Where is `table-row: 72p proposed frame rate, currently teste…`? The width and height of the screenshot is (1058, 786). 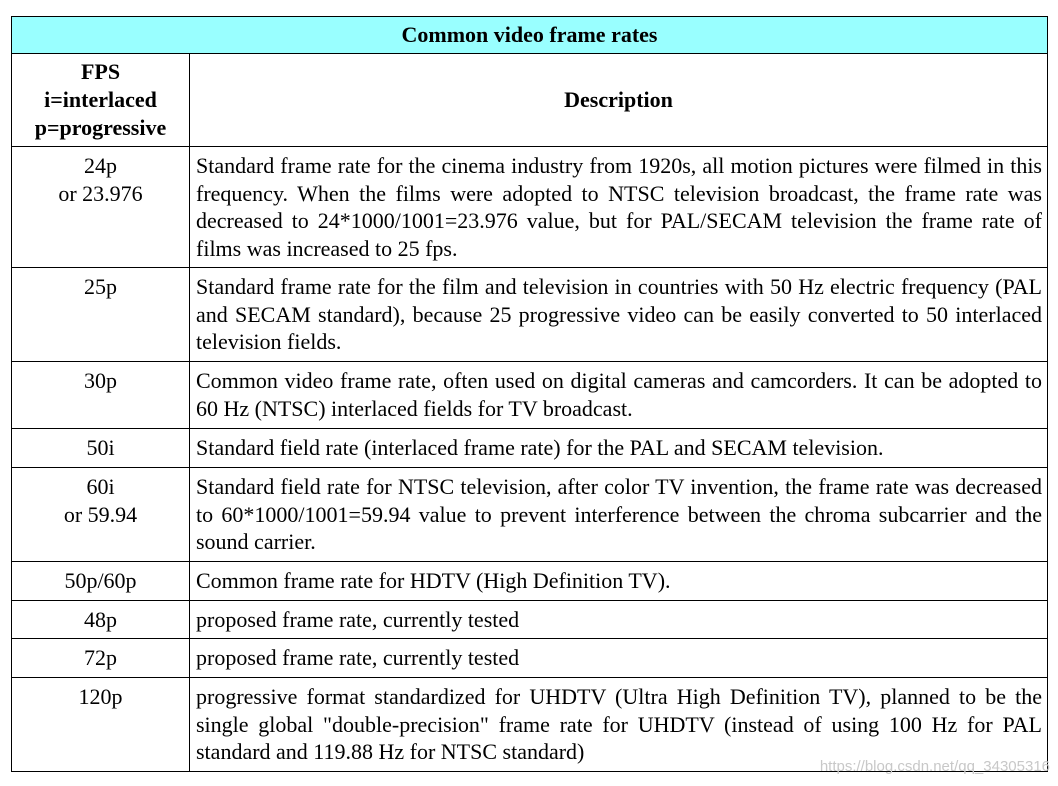 table-row: 72p proposed frame rate, currently teste… is located at coordinates (529, 658).